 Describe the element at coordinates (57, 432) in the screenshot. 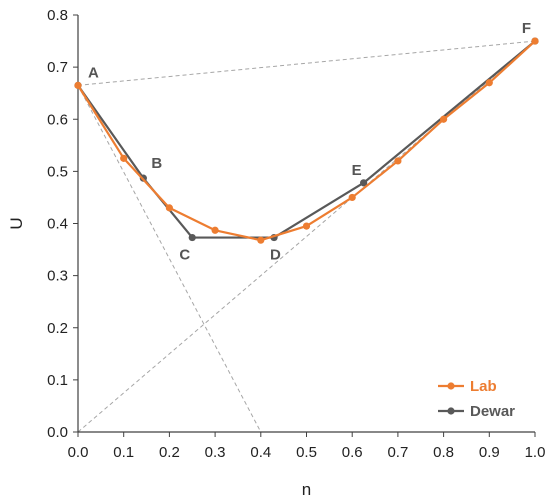

I see `y-tick-label: 0.0` at that location.